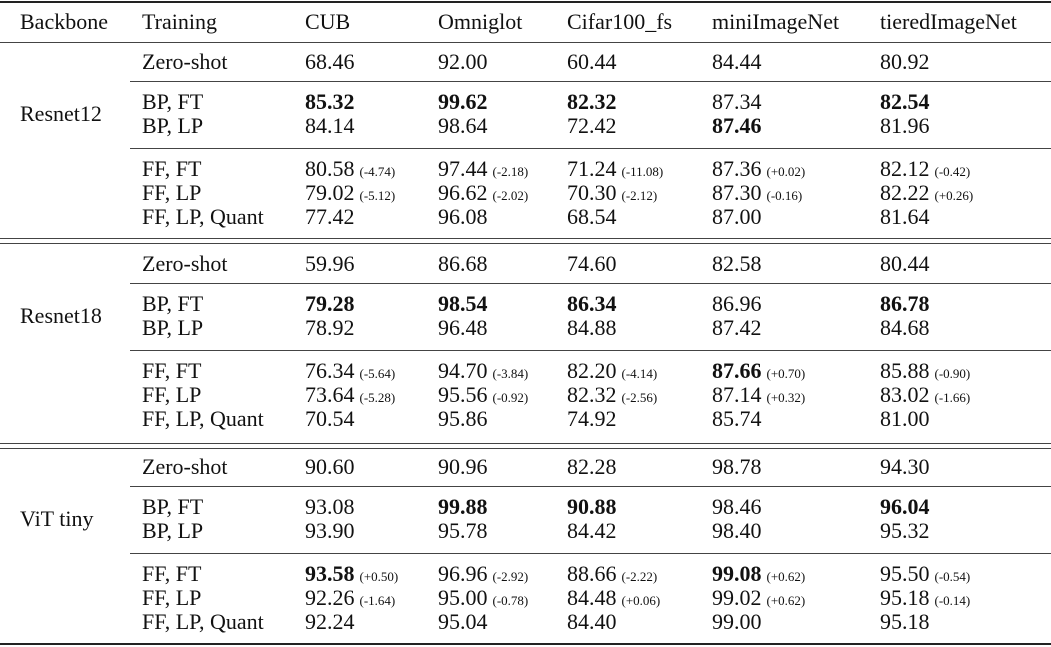  I want to click on table-cell: 95.56 (-0.92), so click(483, 396).